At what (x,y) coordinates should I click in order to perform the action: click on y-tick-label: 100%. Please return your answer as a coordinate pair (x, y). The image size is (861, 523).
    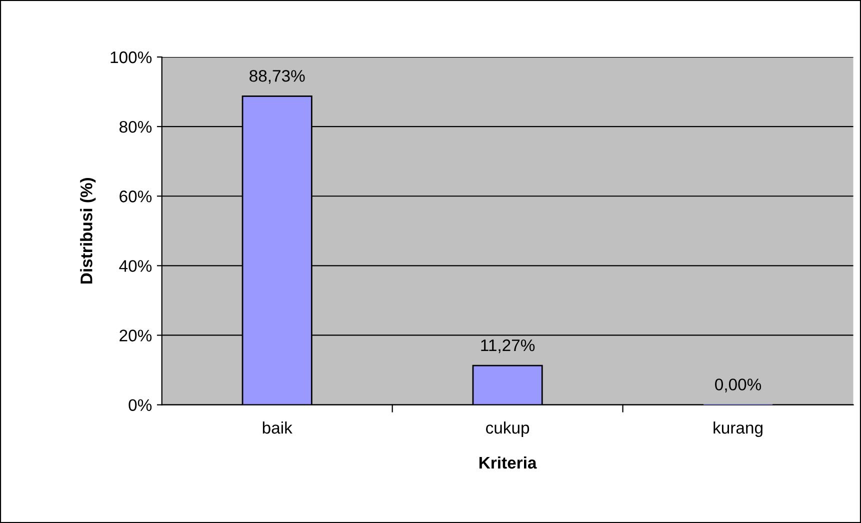
    Looking at the image, I should click on (131, 57).